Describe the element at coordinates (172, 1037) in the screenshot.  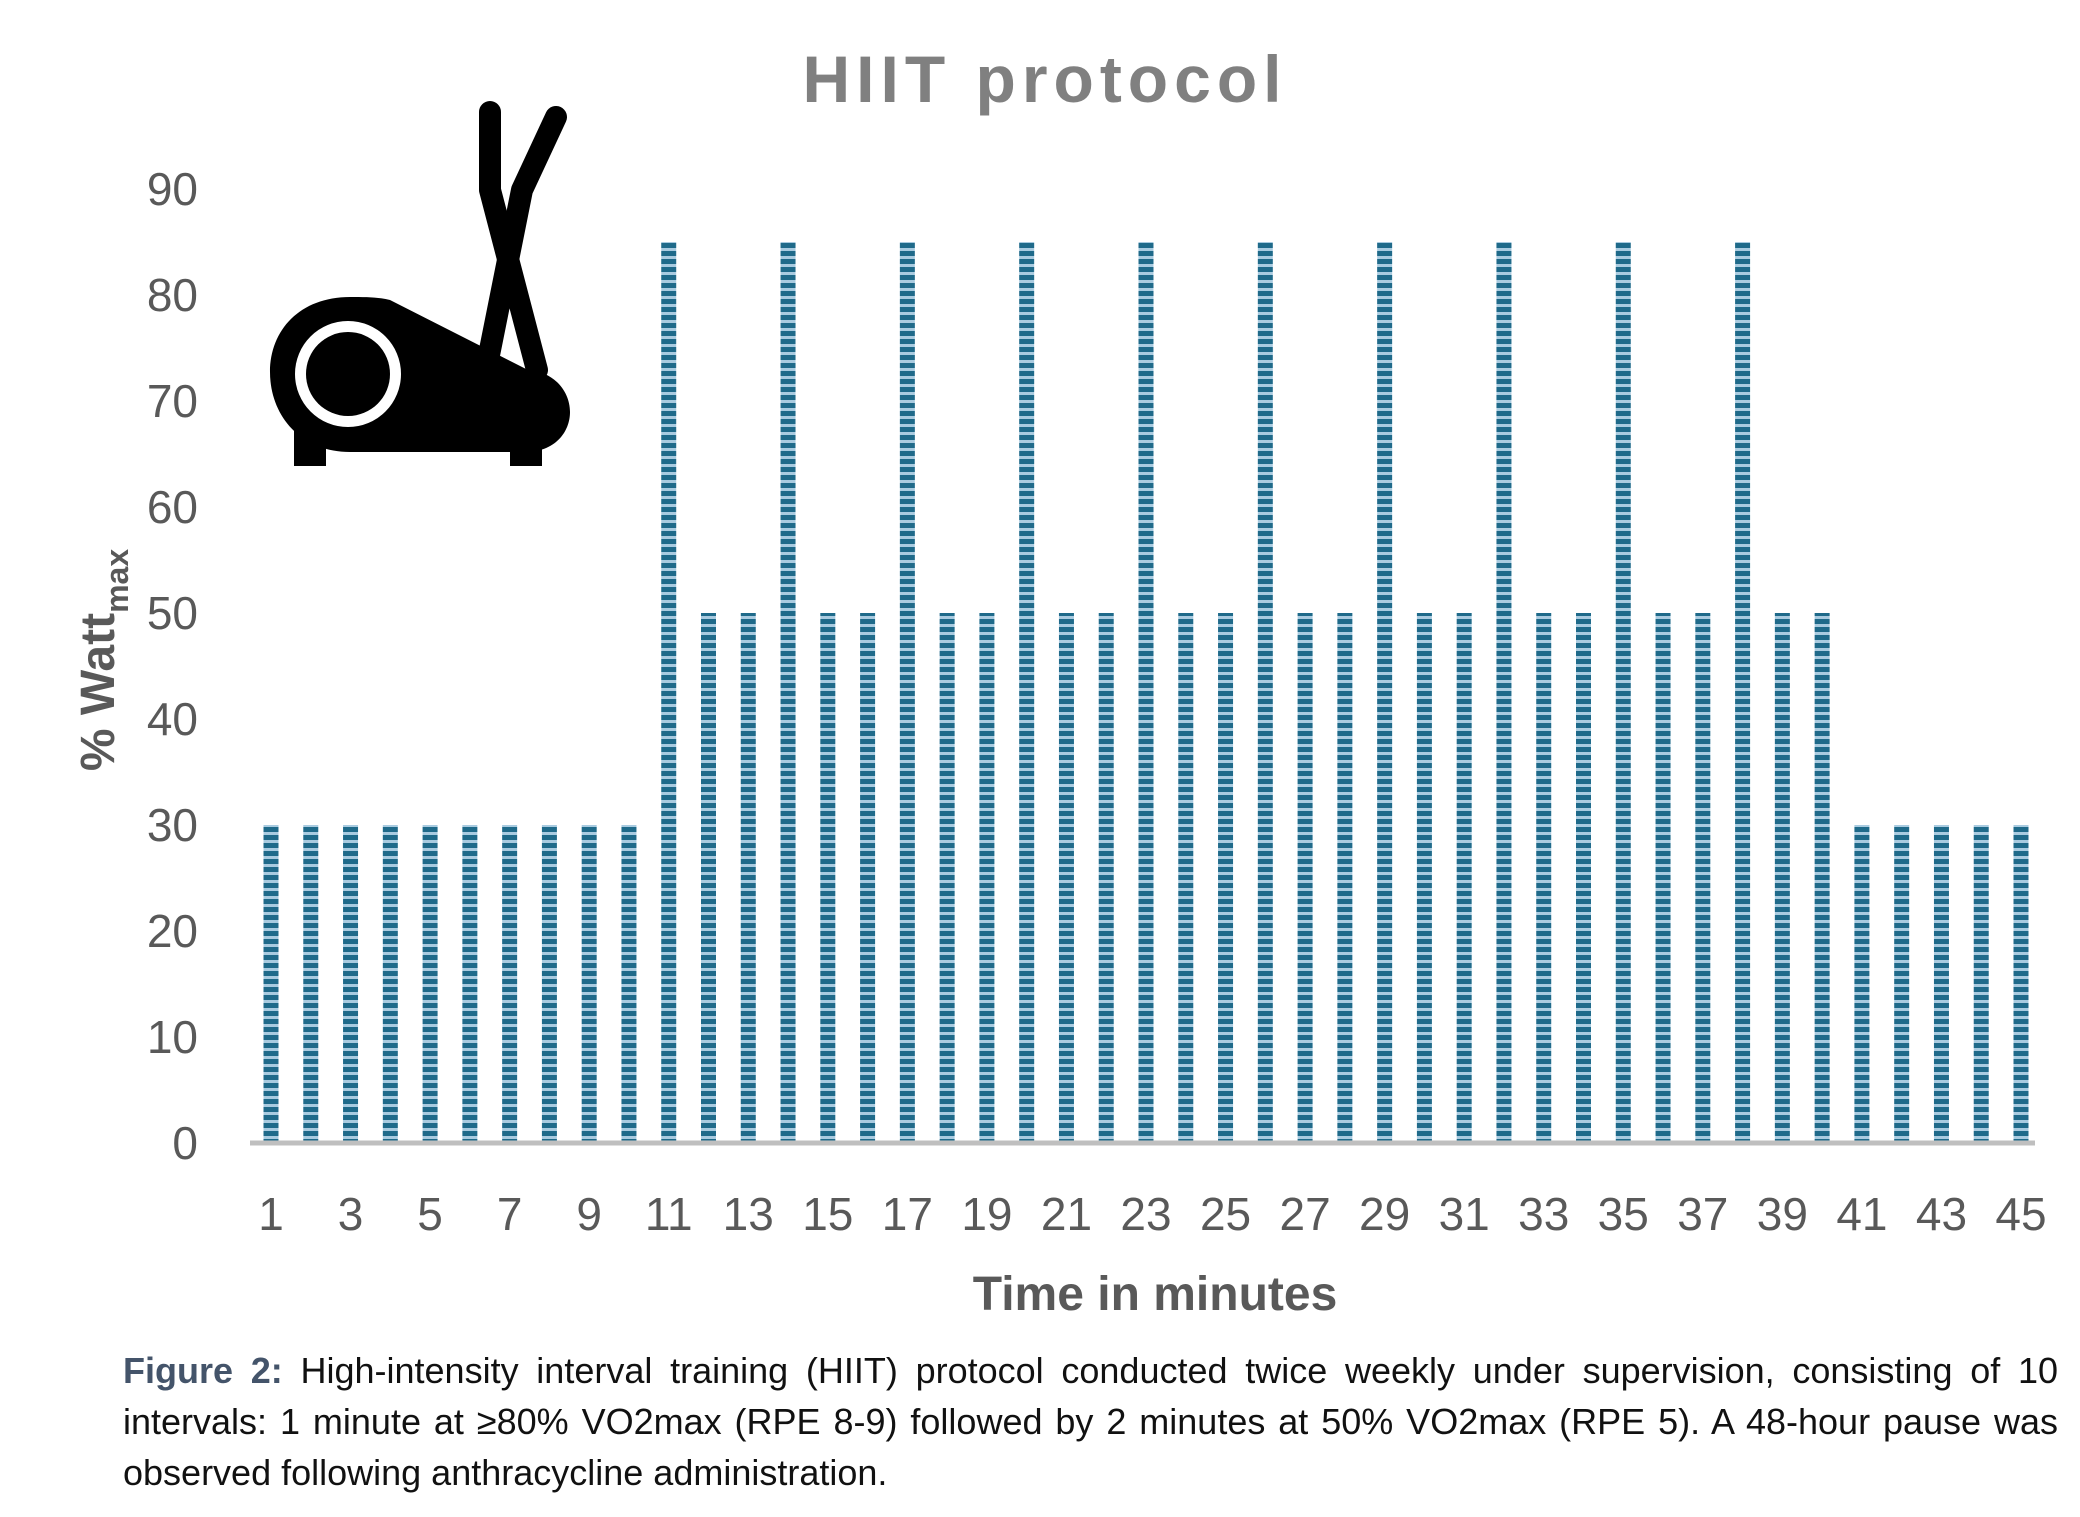
I see `y-tick-label: 10` at that location.